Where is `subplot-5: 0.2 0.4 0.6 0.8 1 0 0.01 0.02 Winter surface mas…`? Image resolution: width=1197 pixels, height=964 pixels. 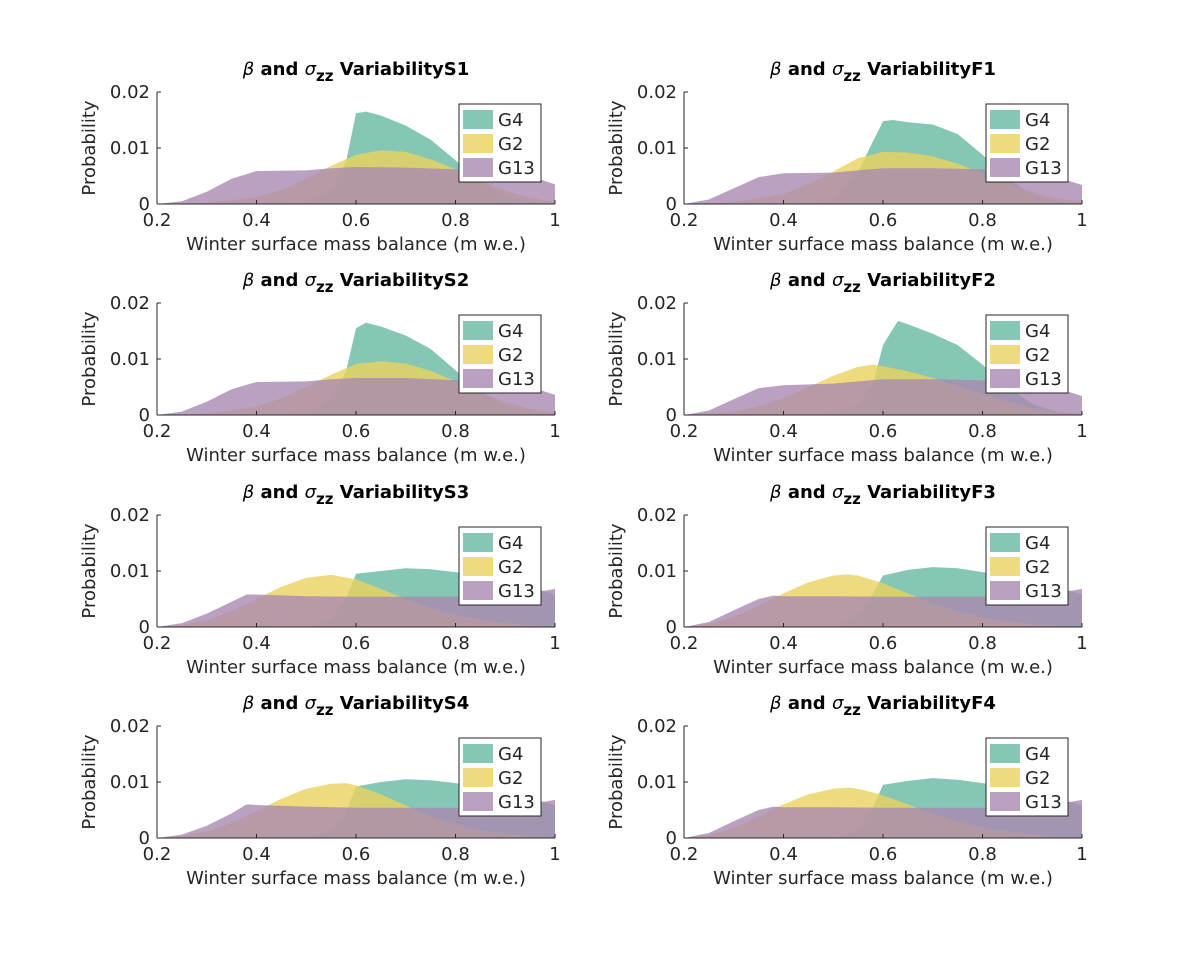
subplot-5: 0.2 0.4 0.6 0.8 1 0 0.01 0.02 Winter surface mas… is located at coordinates (320, 580).